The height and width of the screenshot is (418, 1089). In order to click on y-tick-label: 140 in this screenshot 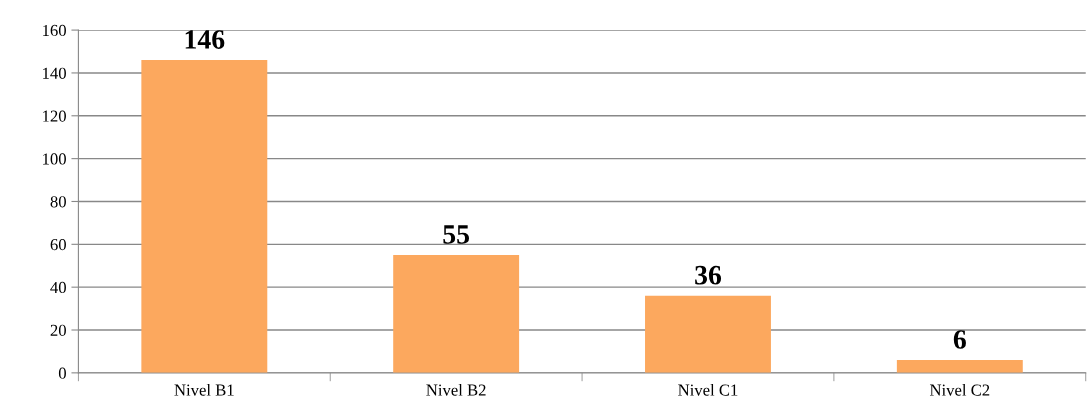, I will do `click(54, 73)`.